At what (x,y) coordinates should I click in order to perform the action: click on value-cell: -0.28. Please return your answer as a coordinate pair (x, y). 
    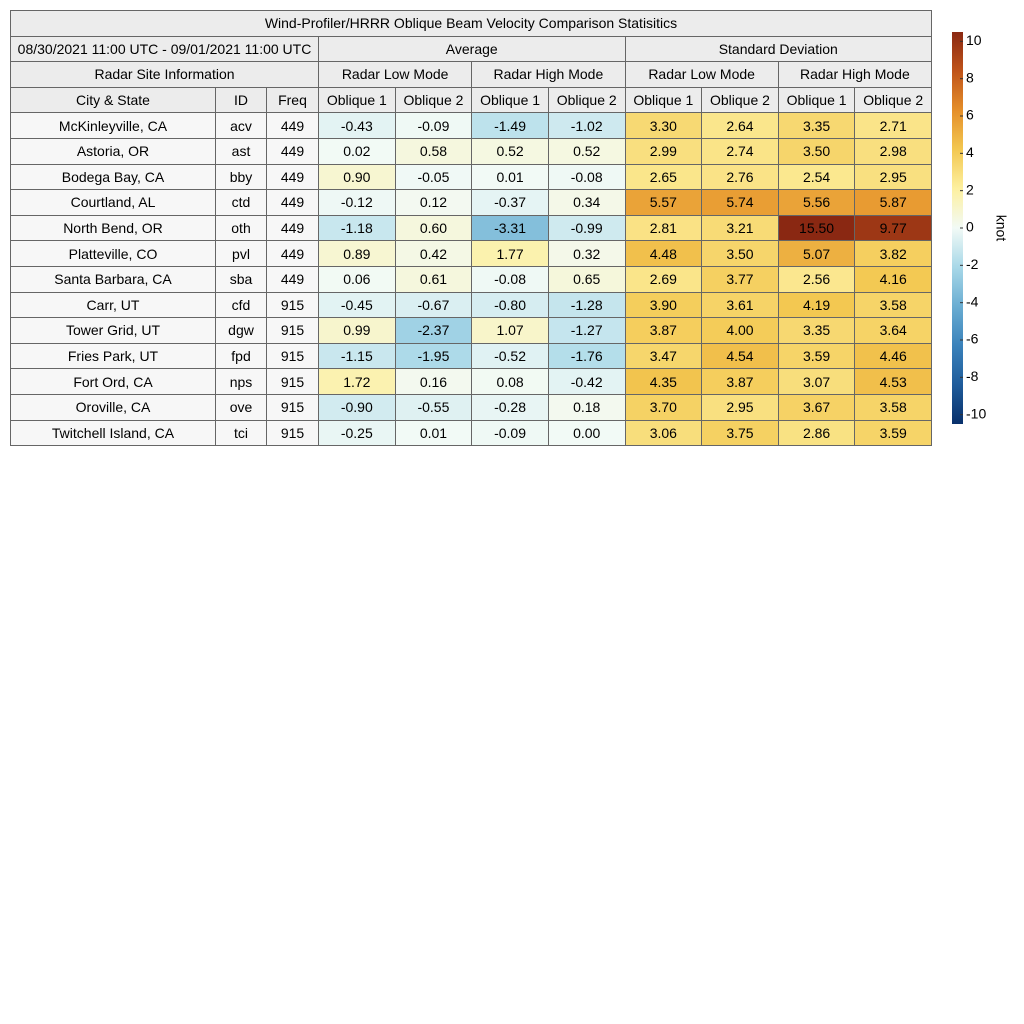
    Looking at the image, I should click on (510, 407).